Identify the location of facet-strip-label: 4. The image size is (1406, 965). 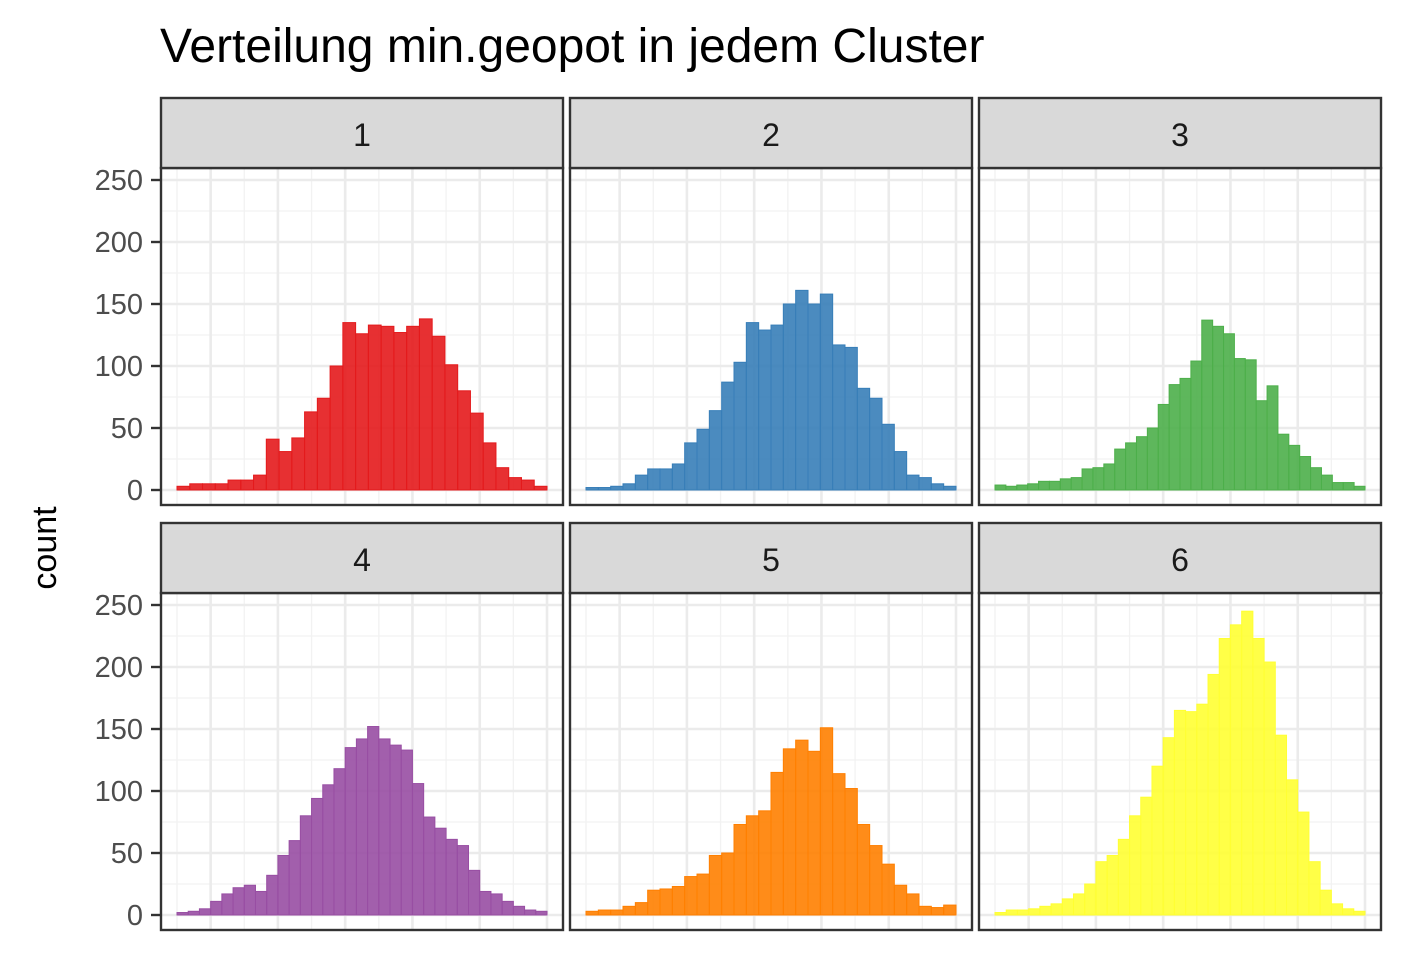
(362, 560).